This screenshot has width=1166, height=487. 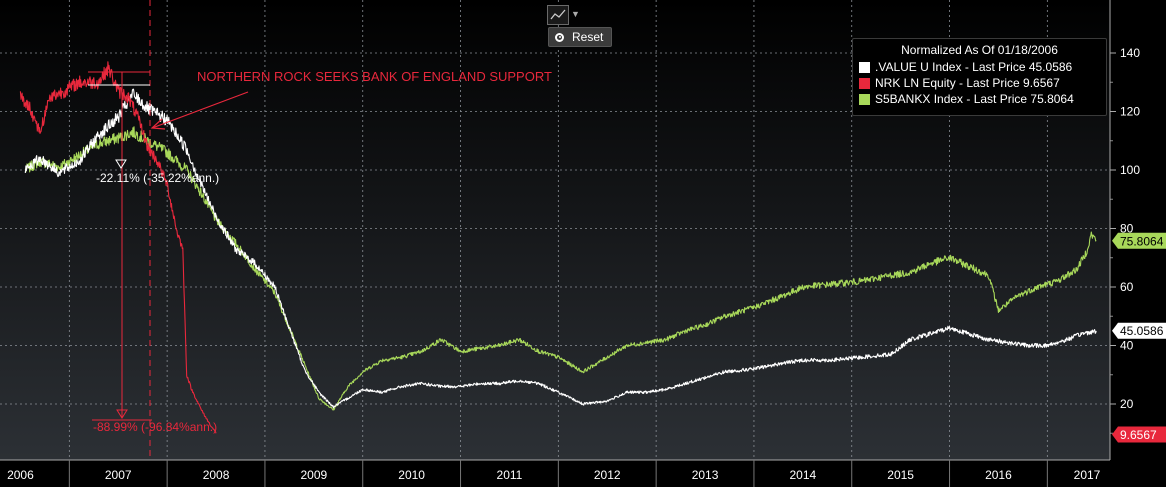 I want to click on x-tick-label: 2016, so click(x=998, y=475).